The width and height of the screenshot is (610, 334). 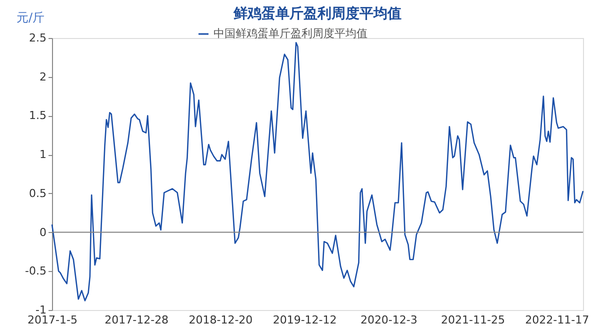 I want to click on y-axis-title: 元/斤, so click(x=30, y=17).